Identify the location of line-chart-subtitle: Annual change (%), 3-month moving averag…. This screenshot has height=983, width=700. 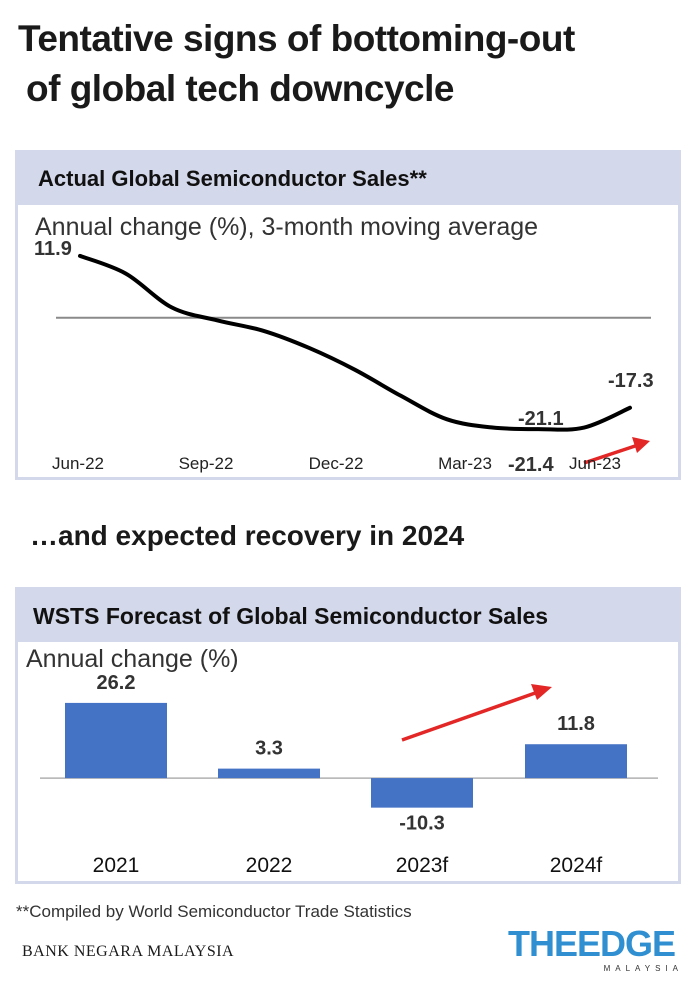
(287, 227).